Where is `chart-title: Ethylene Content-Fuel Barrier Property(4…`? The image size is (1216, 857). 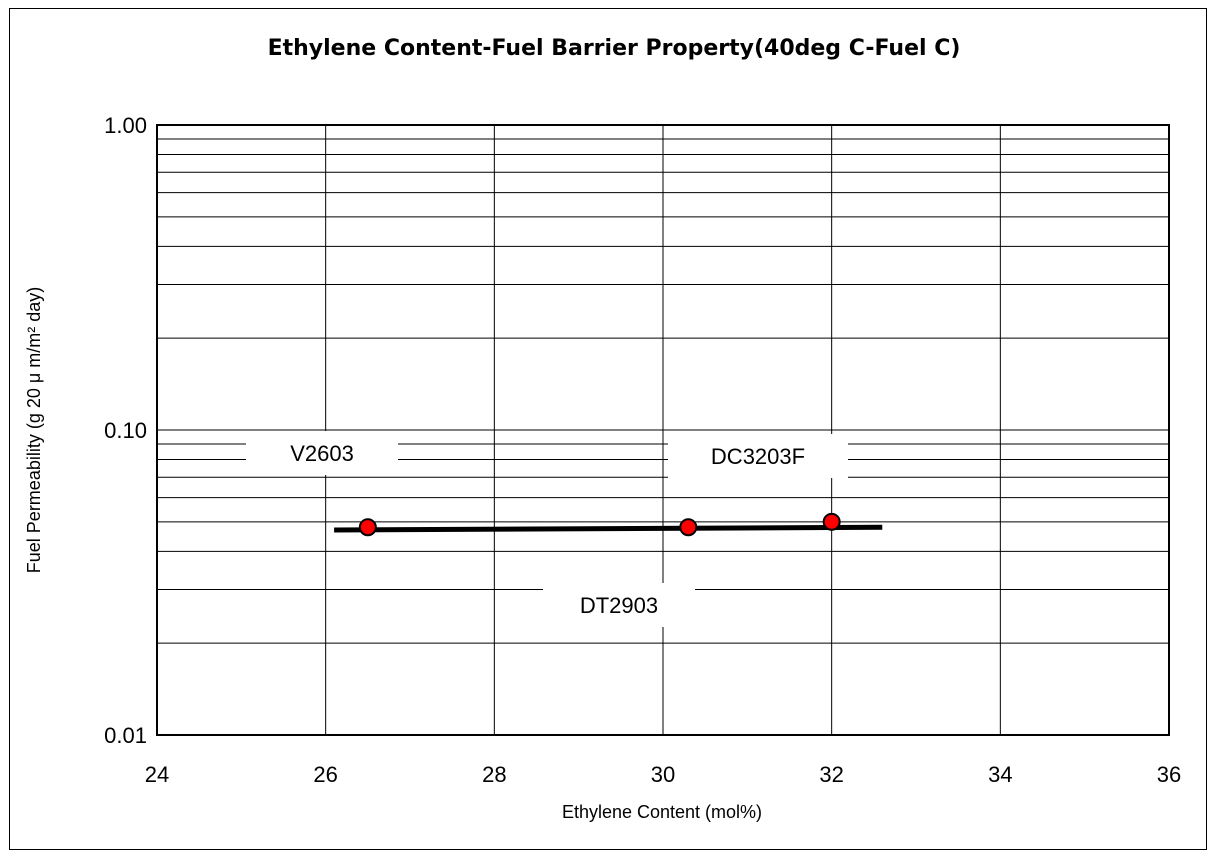 chart-title: Ethylene Content-Fuel Barrier Property(4… is located at coordinates (614, 48).